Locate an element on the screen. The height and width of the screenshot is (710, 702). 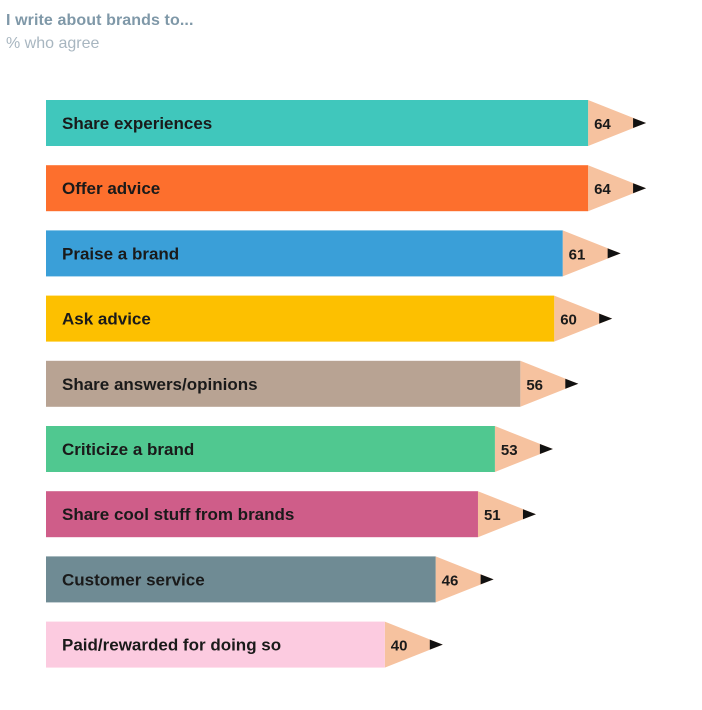
value-label: 46 is located at coordinates (450, 580).